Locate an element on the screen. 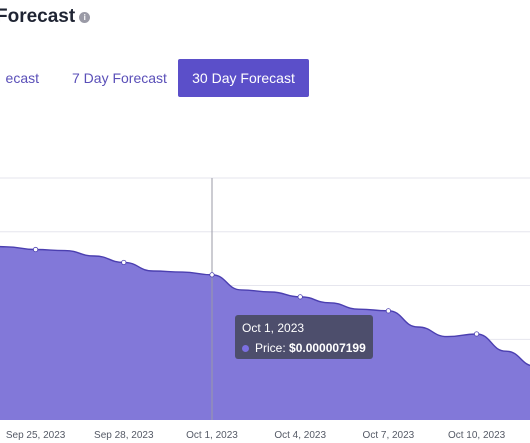  x-tick-label-5: Oct 10, 2023 is located at coordinates (477, 435).